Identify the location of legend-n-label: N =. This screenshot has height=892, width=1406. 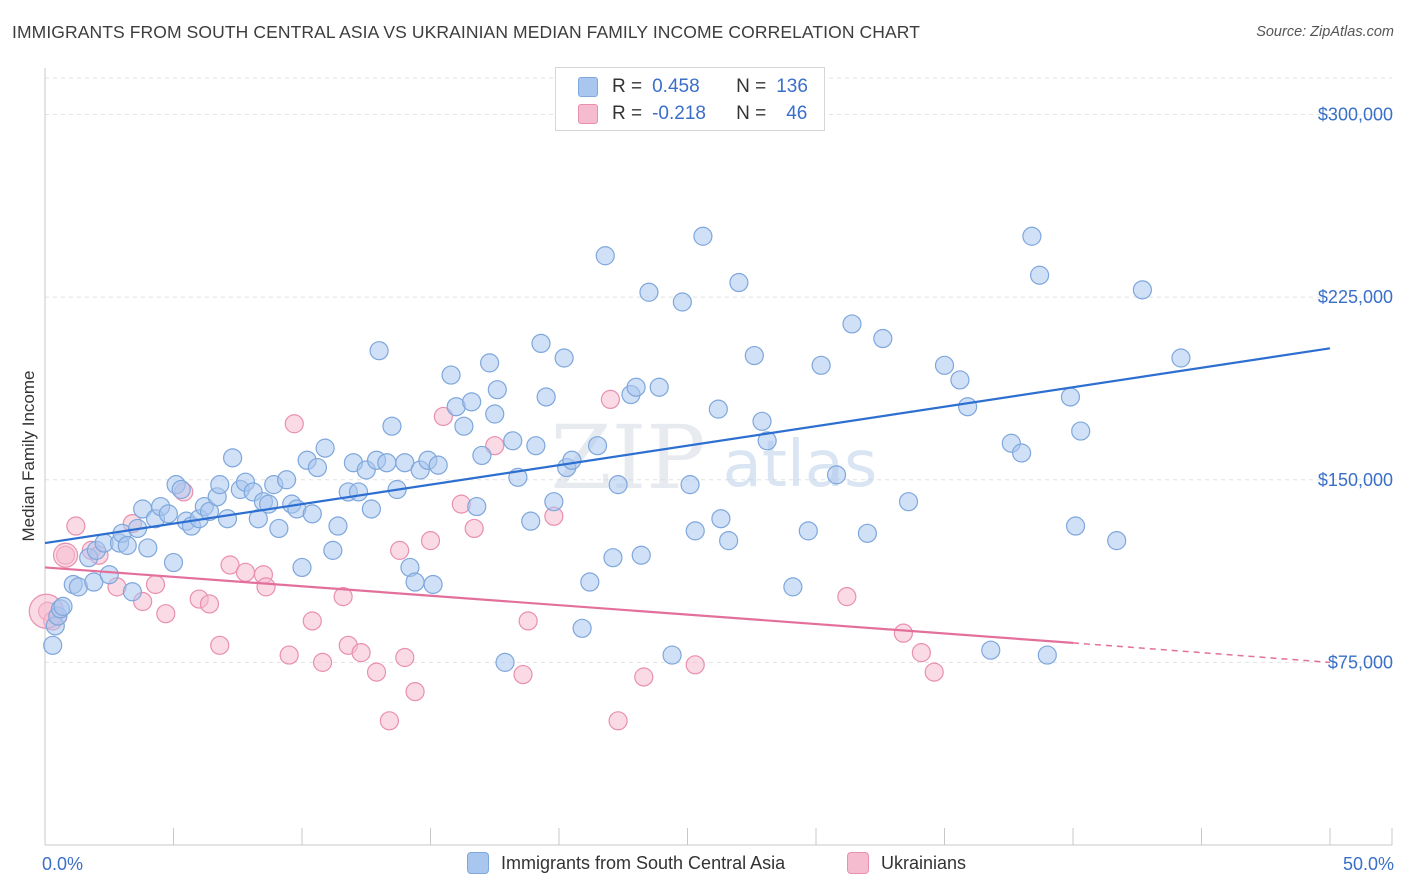
(751, 113).